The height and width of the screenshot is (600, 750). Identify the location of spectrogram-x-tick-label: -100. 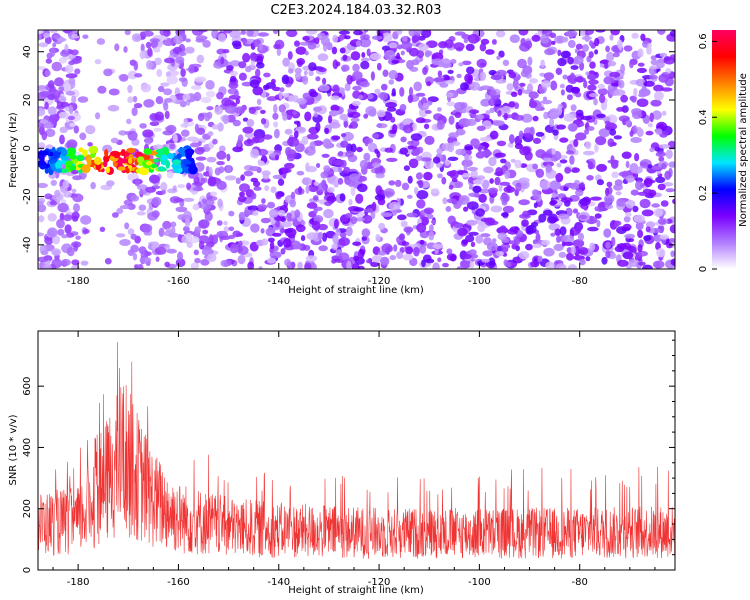
(479, 281).